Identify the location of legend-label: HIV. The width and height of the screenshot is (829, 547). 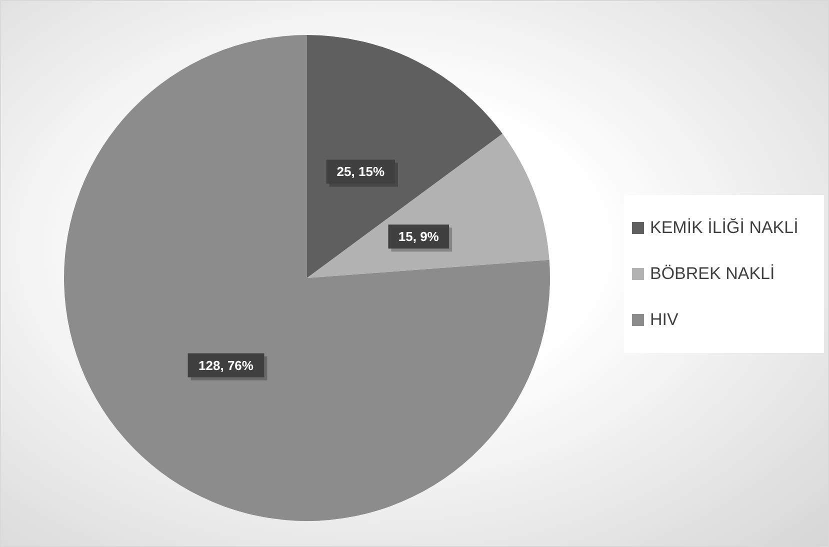
(664, 320).